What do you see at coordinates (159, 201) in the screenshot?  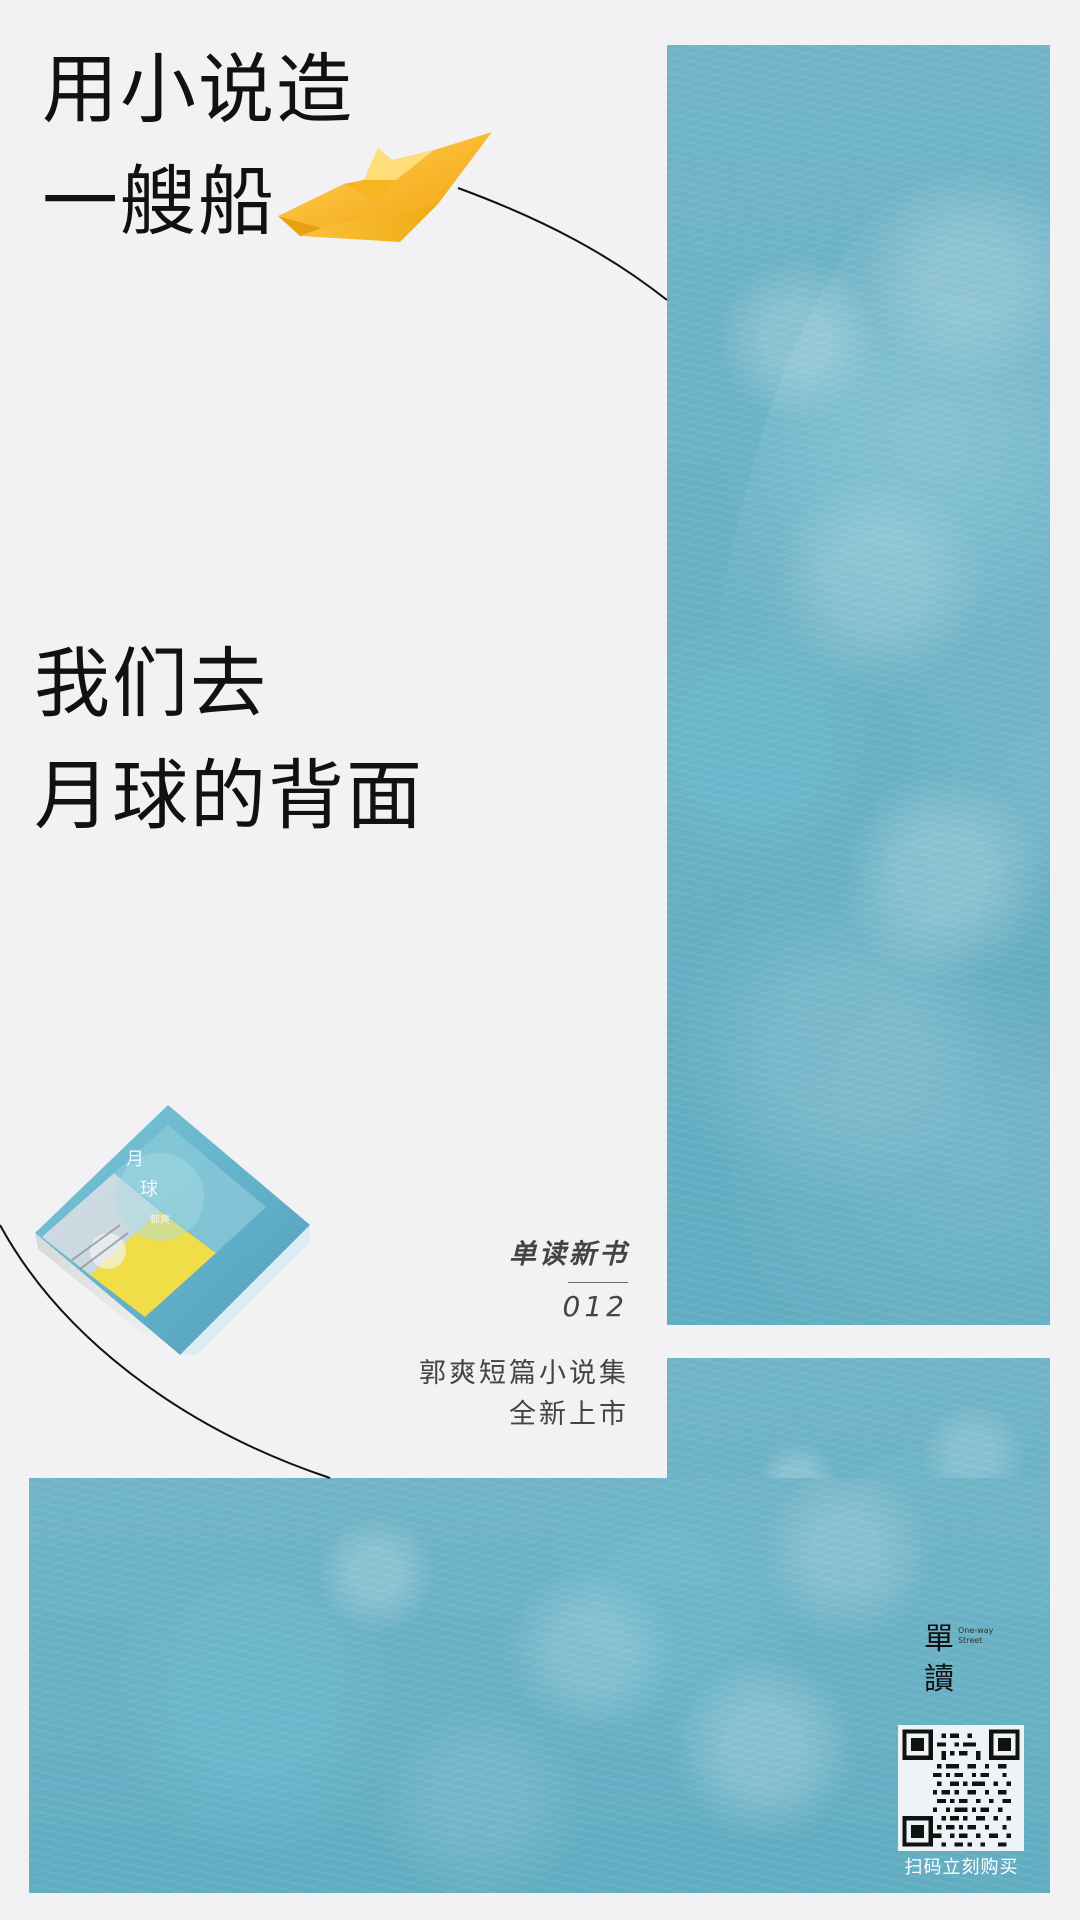 I see `headline-line-2: 一艘船` at bounding box center [159, 201].